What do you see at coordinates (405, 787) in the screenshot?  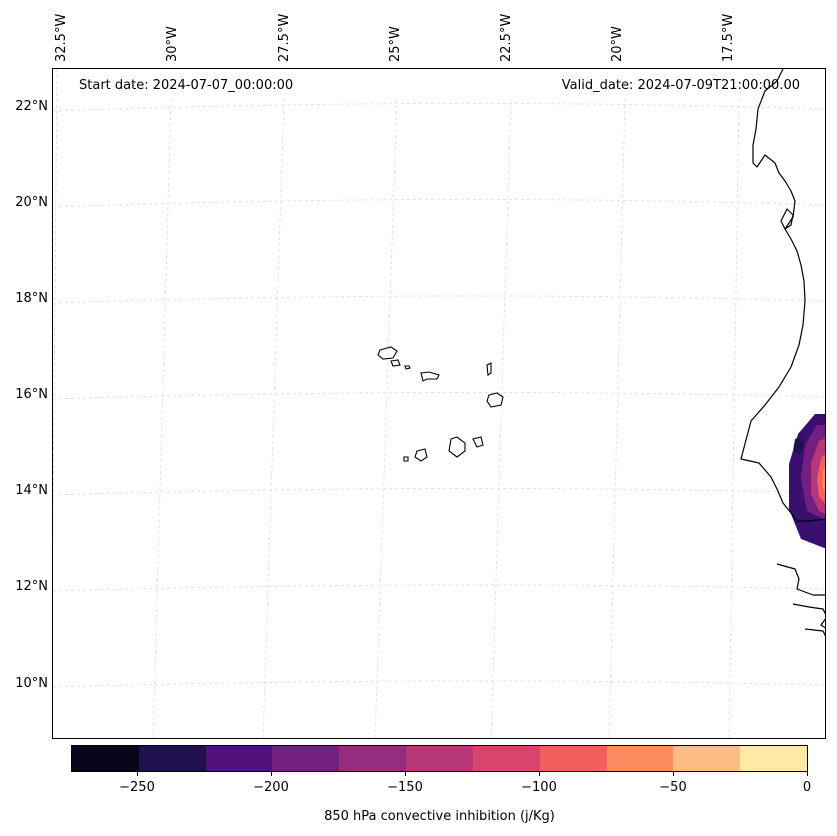 I see `colorbar-tick-label: −150` at bounding box center [405, 787].